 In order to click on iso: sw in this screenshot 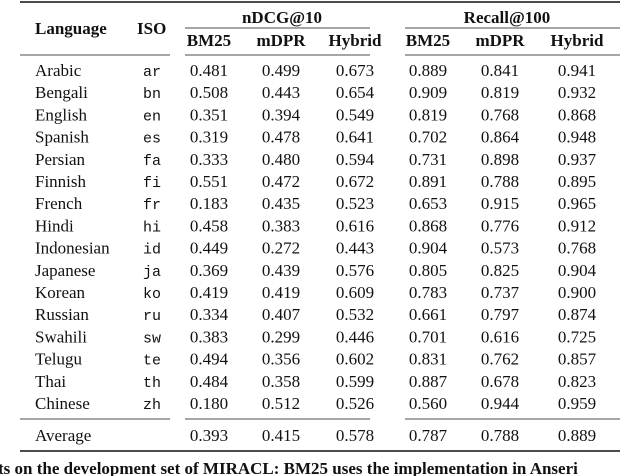, I will do `click(152, 338)`.